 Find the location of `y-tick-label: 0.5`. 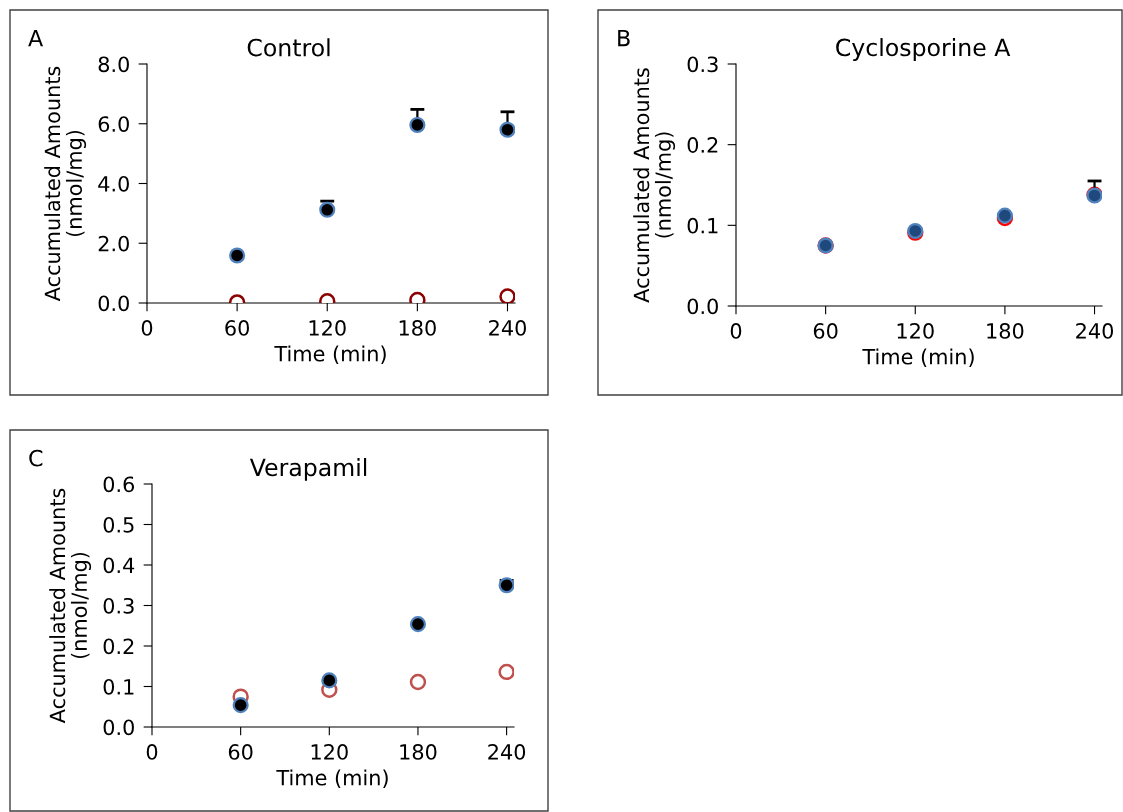

y-tick-label: 0.5 is located at coordinates (118, 524).